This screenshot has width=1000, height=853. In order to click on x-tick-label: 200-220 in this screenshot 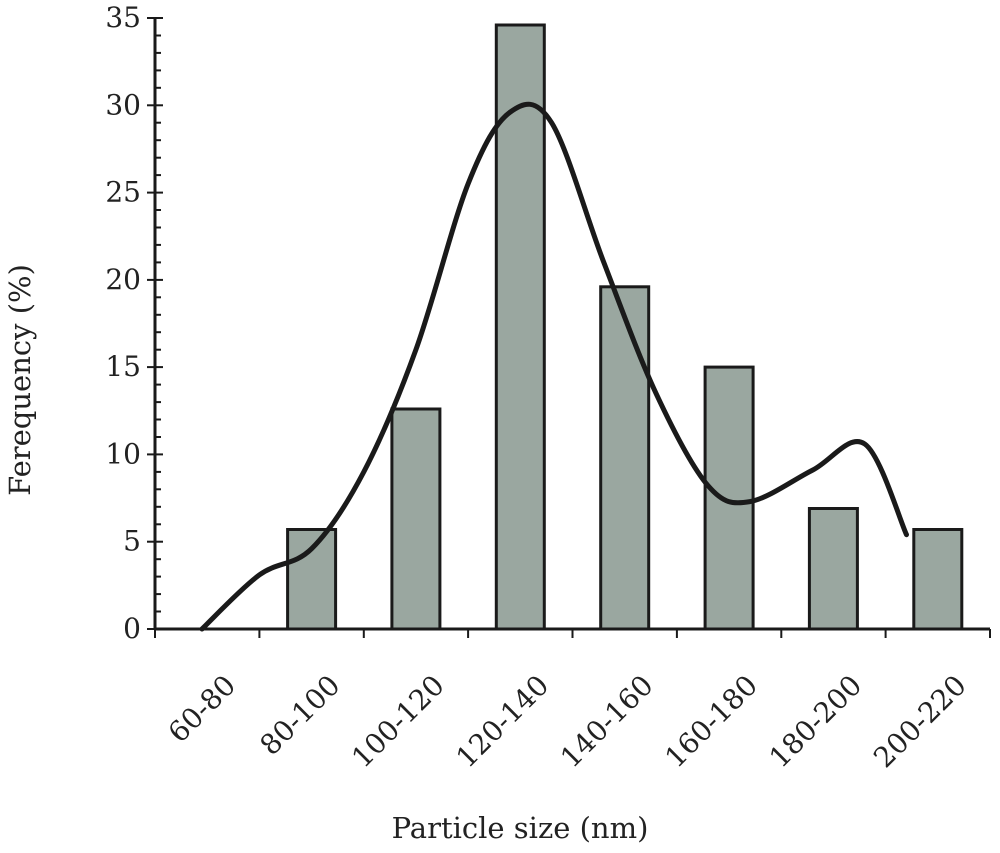, I will do `click(920, 722)`.